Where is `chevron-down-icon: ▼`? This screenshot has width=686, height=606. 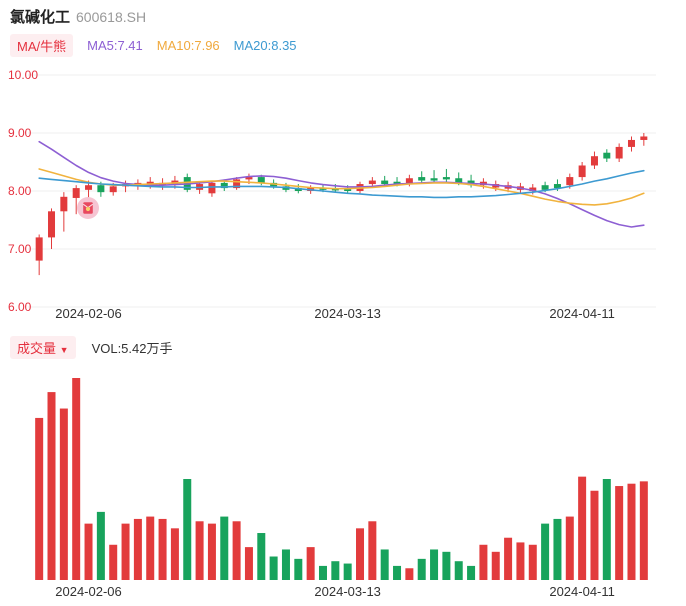
chevron-down-icon: ▼ is located at coordinates (64, 350).